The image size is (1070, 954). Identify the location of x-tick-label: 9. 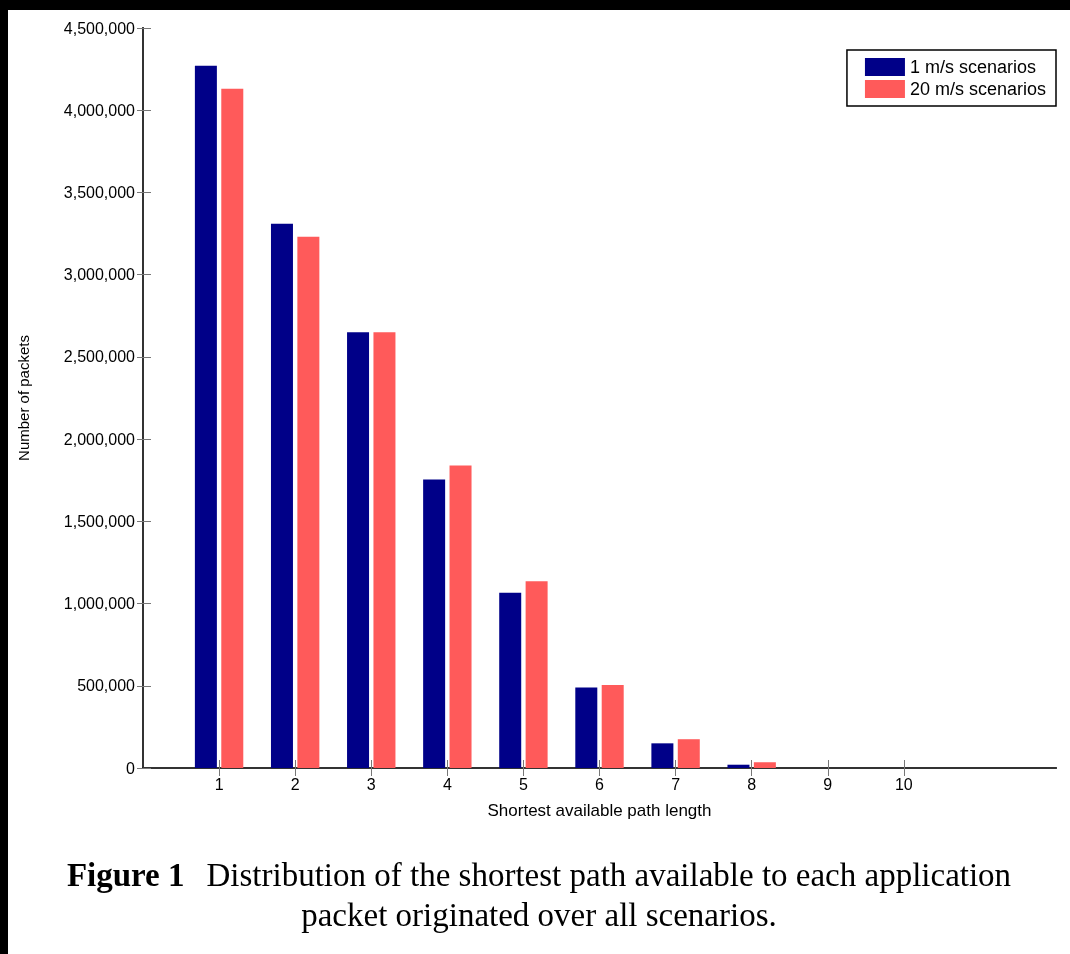
(828, 784).